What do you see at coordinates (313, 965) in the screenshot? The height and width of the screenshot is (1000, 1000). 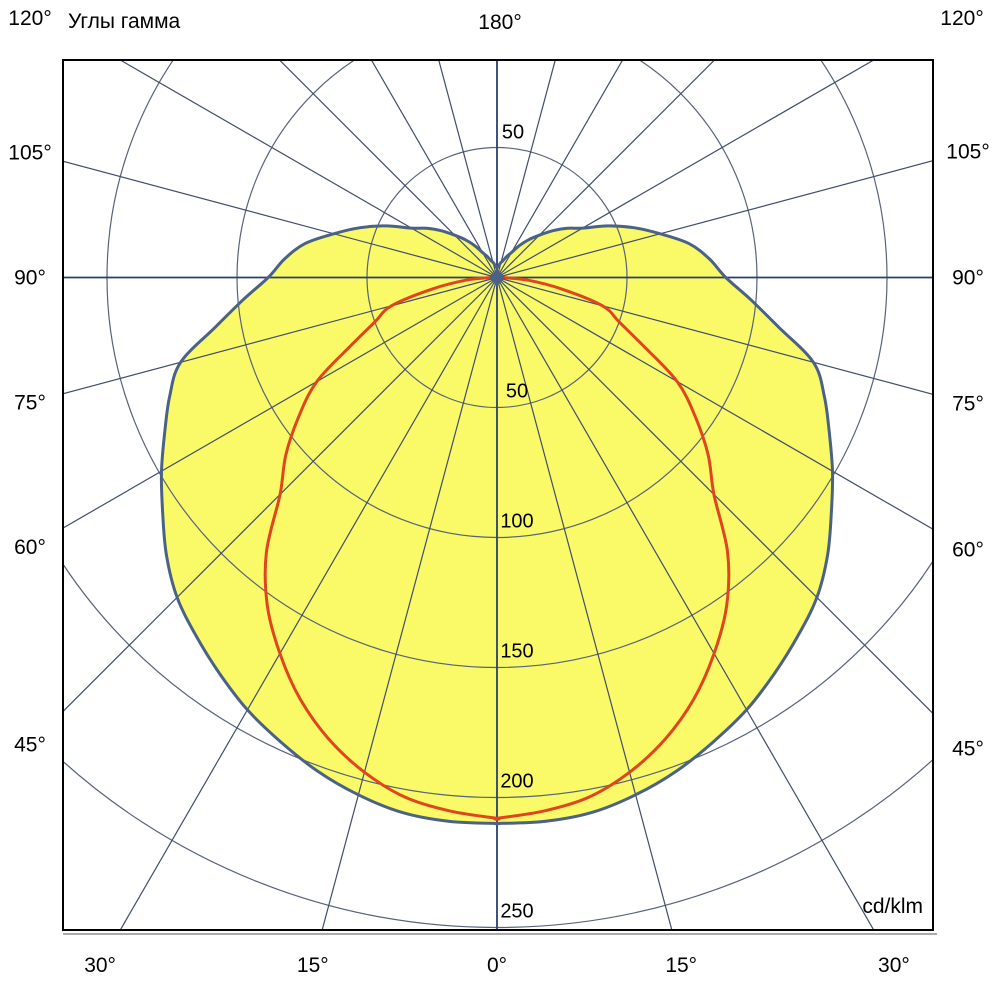 I see `angle-label-bottom-l15: 15°` at bounding box center [313, 965].